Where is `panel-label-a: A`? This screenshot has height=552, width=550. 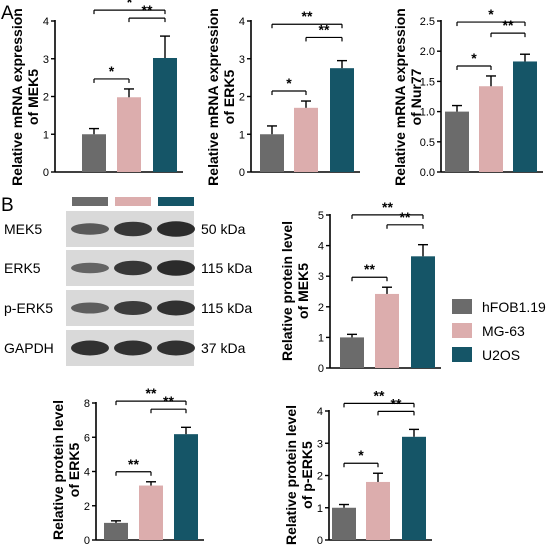 panel-label-a: A is located at coordinates (7, 13).